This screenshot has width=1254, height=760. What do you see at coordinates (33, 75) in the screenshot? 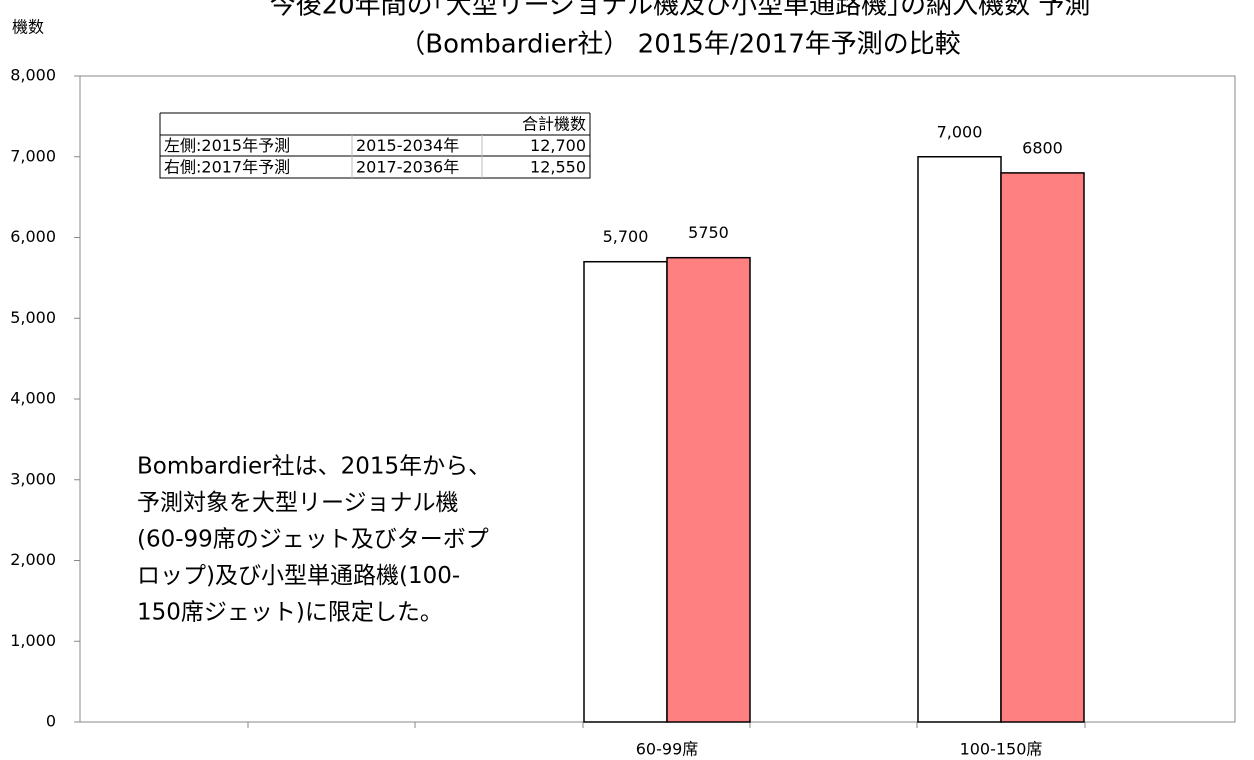
I see `y-tick-label: 8,000` at bounding box center [33, 75].